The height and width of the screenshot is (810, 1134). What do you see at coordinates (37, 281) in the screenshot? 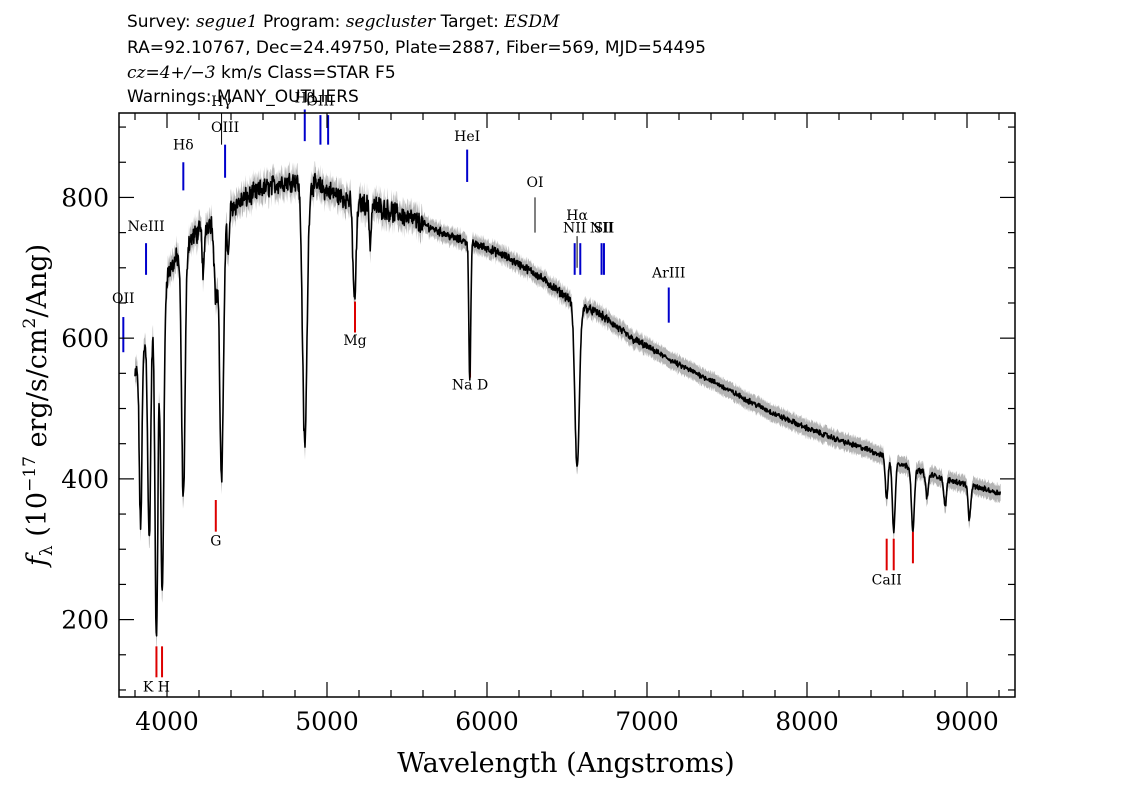
I see `y-axis-part7: /Ang)` at bounding box center [37, 281].